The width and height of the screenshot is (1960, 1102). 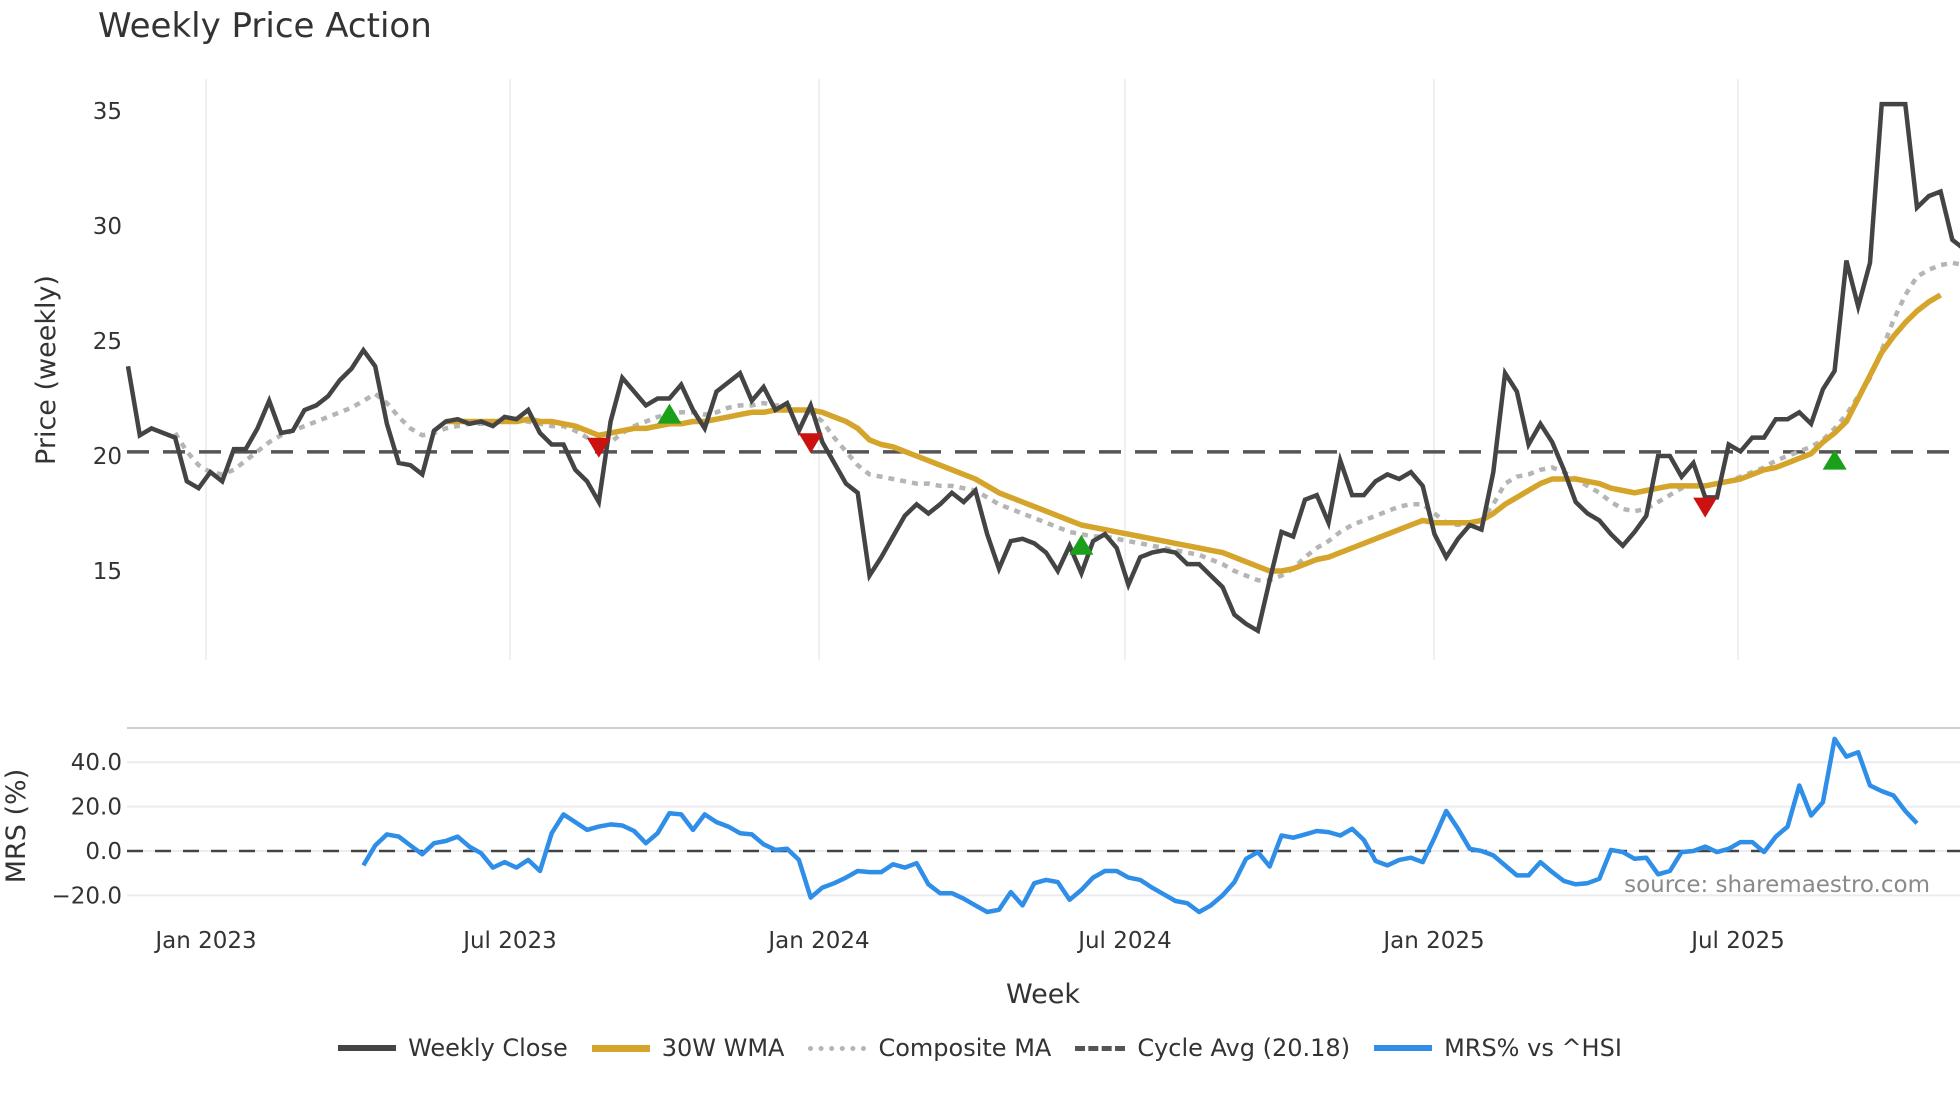 I want to click on price-tick-label: 25, so click(x=107, y=342).